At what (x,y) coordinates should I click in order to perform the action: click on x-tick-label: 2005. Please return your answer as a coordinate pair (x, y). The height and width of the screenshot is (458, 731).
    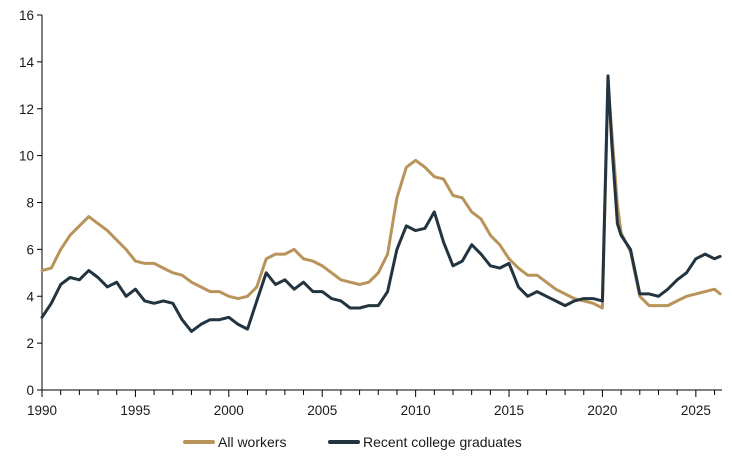
    Looking at the image, I should click on (322, 410).